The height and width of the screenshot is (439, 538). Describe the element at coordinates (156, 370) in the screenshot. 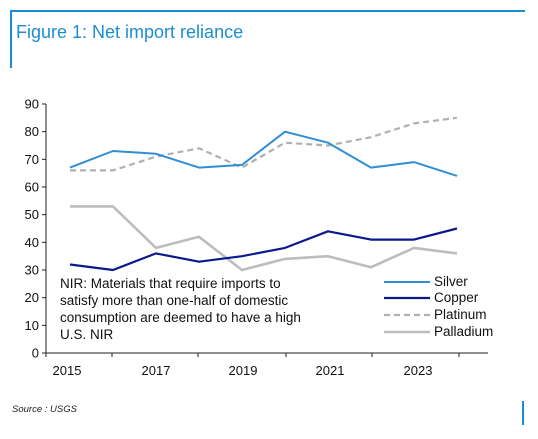

I see `x-tick-label: 2017` at that location.